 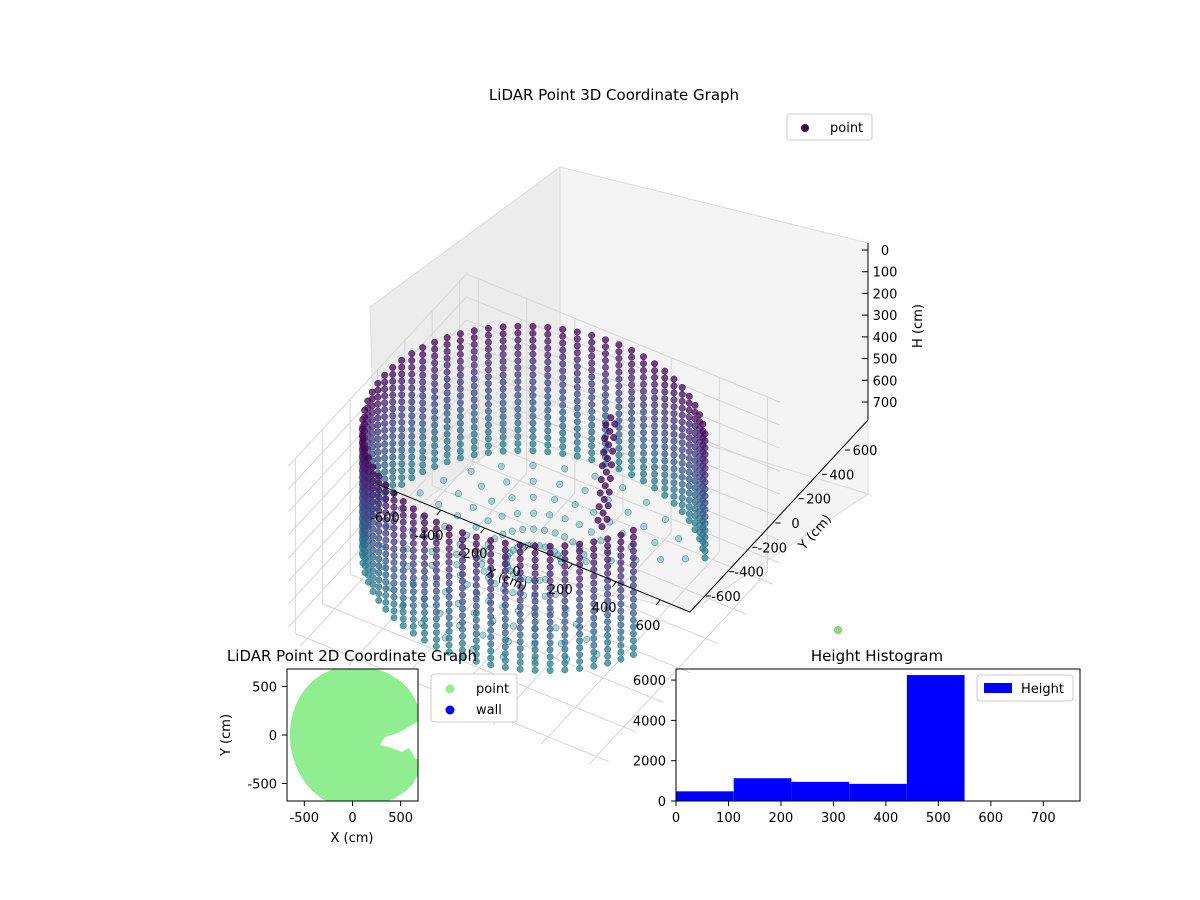 I want to click on x-tick-label: 600, so click(x=990, y=818).